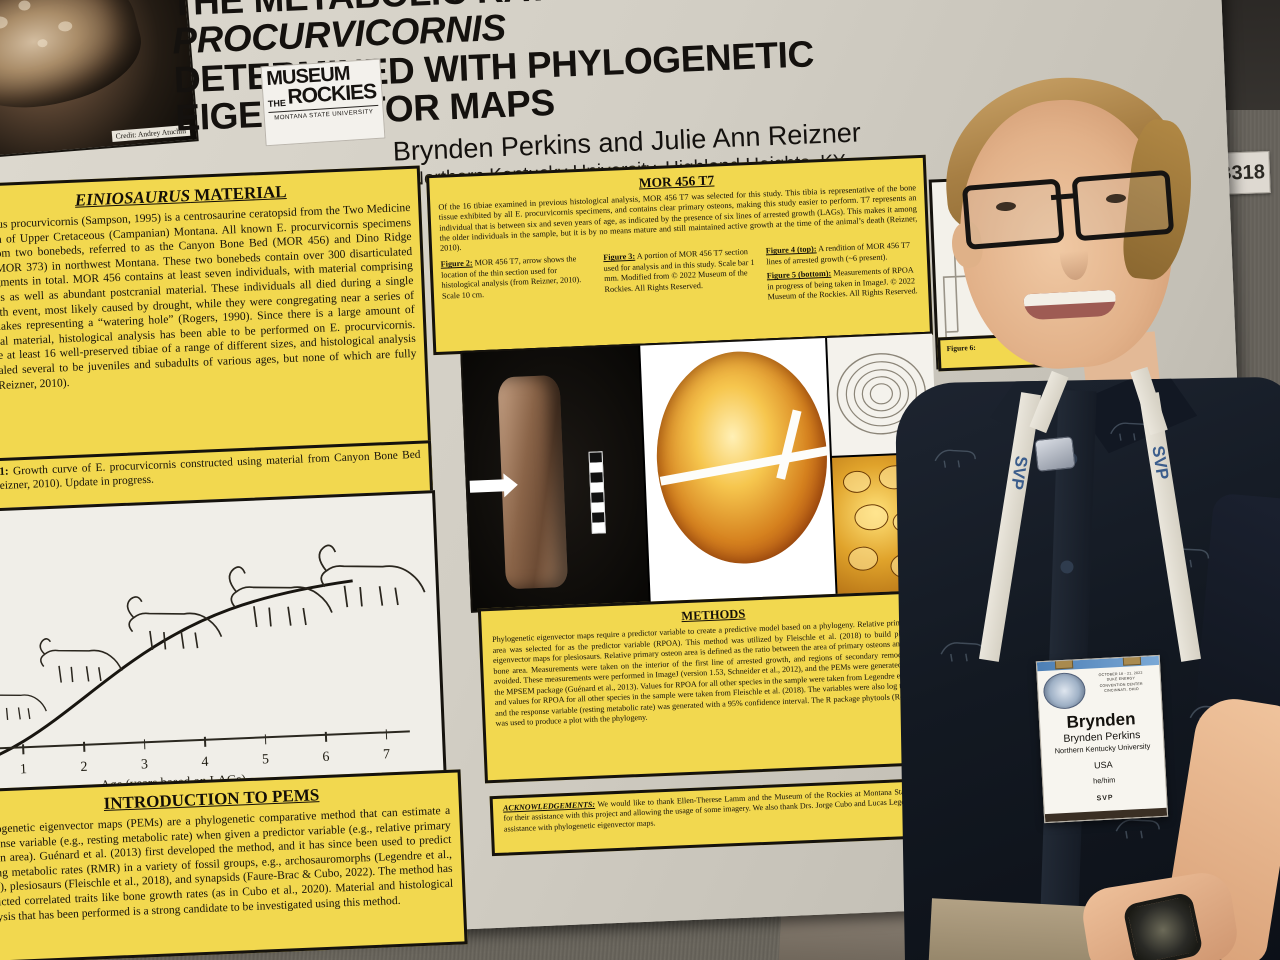 The height and width of the screenshot is (960, 1280). I want to click on badge-country: USA, so click(1103, 765).